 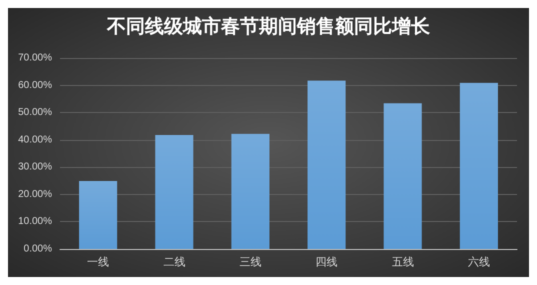 What do you see at coordinates (174, 262) in the screenshot?
I see `x-tick-label: 二线` at bounding box center [174, 262].